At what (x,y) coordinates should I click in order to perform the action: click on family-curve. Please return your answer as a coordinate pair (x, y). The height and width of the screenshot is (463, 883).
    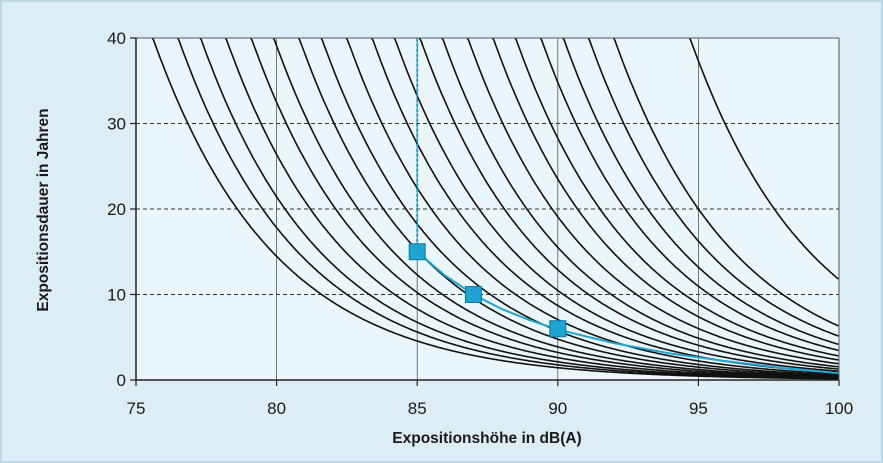
    Looking at the image, I should click on (763, 158).